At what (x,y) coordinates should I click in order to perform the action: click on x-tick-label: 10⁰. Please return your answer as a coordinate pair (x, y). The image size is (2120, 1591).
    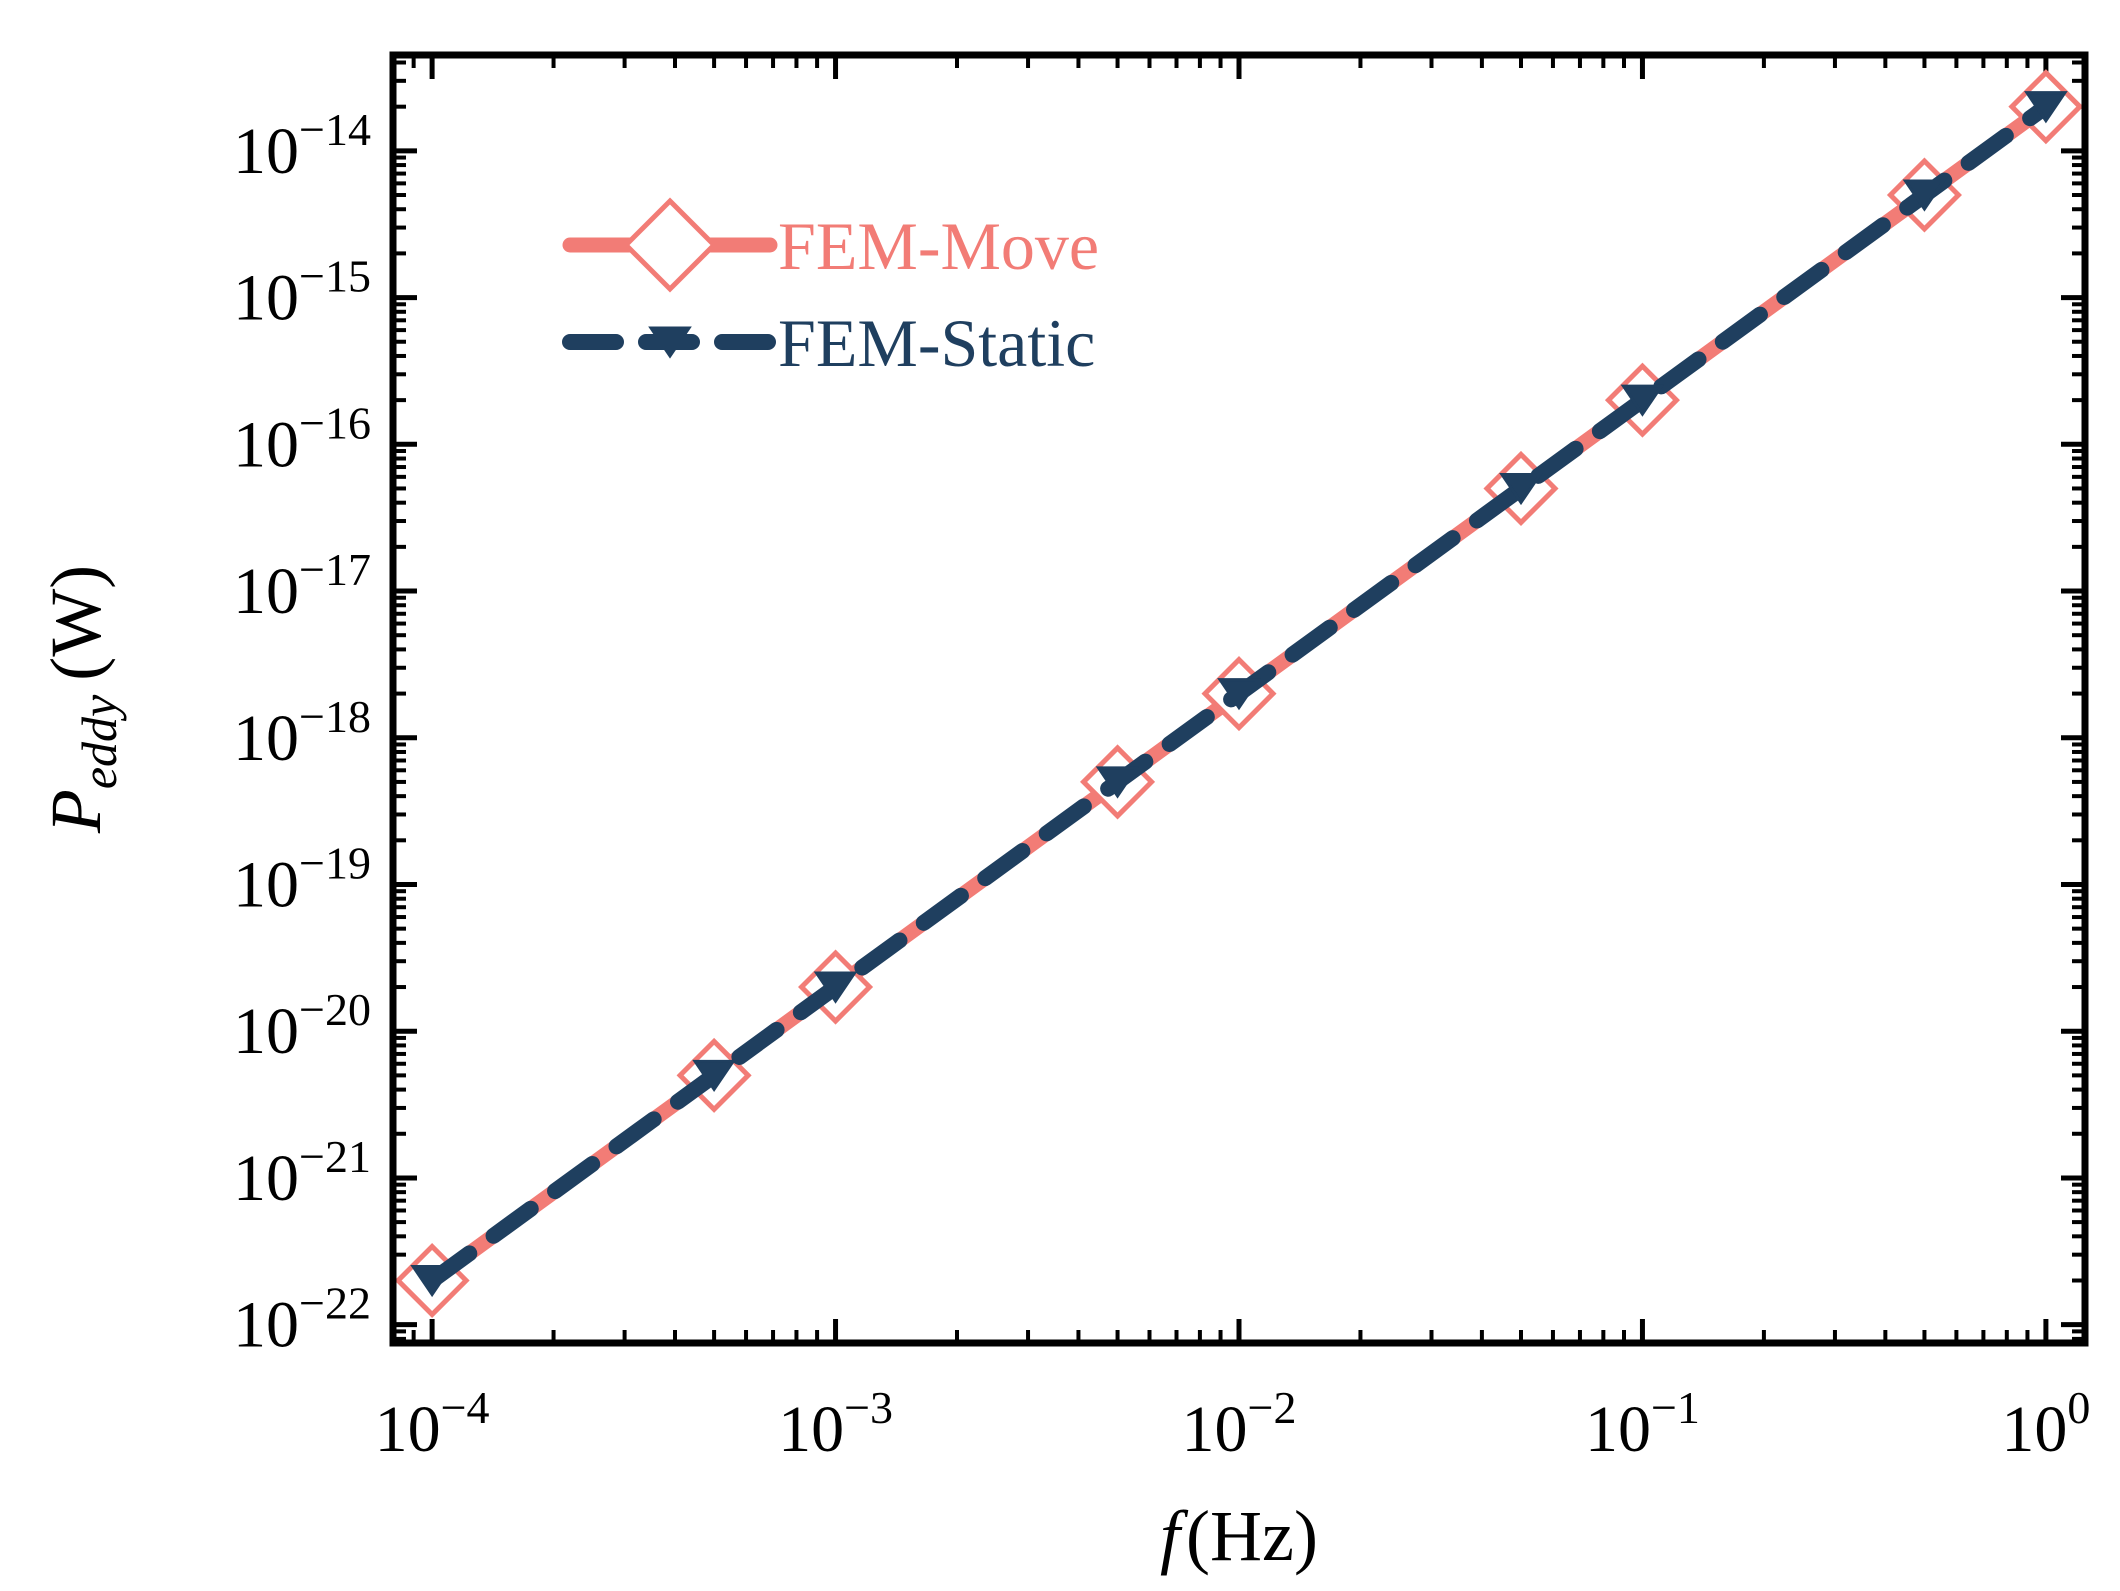
    Looking at the image, I should click on (2045, 1424).